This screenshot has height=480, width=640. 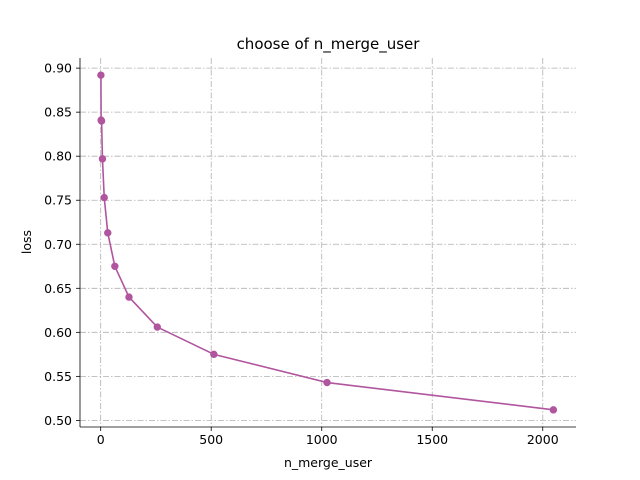 What do you see at coordinates (58, 68) in the screenshot?
I see `y-tick-label: 0.90` at bounding box center [58, 68].